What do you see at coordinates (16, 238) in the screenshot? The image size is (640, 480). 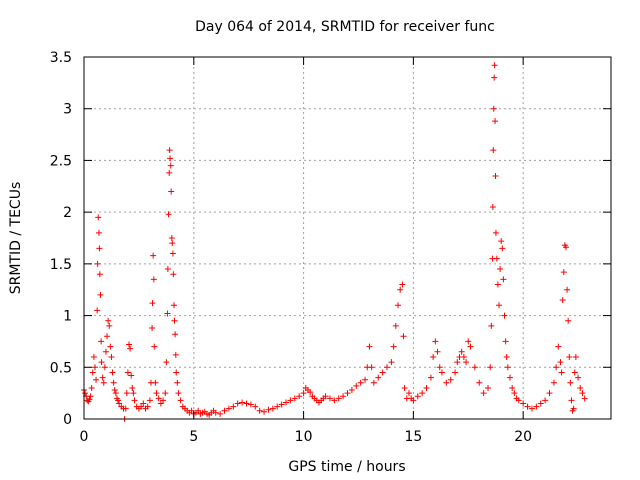 I see `y-axis-label: SRMTID / TECUs` at bounding box center [16, 238].